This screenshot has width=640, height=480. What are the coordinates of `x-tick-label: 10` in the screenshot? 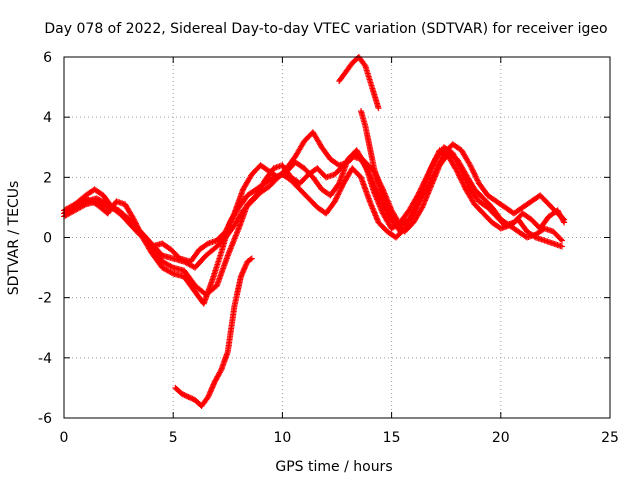 It's located at (282, 438).